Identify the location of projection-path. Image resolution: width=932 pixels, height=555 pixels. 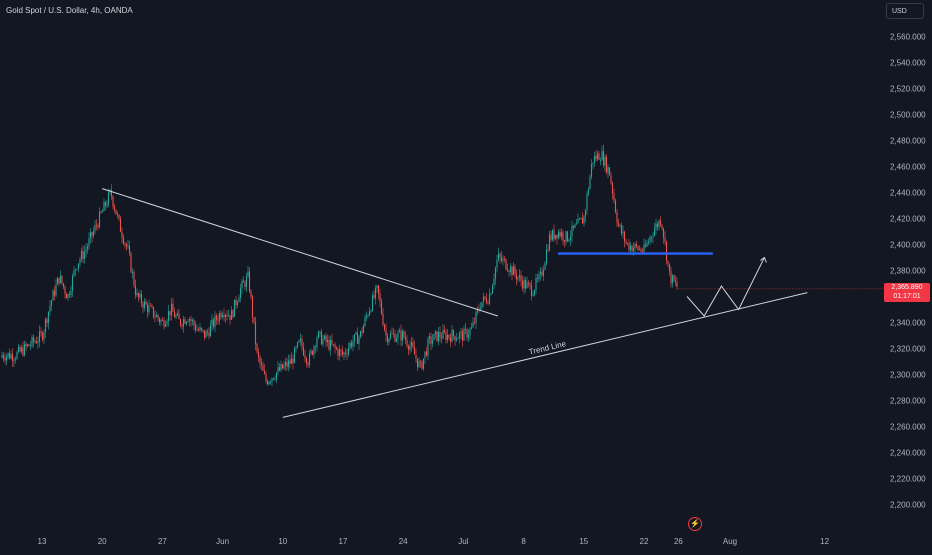
(725, 287).